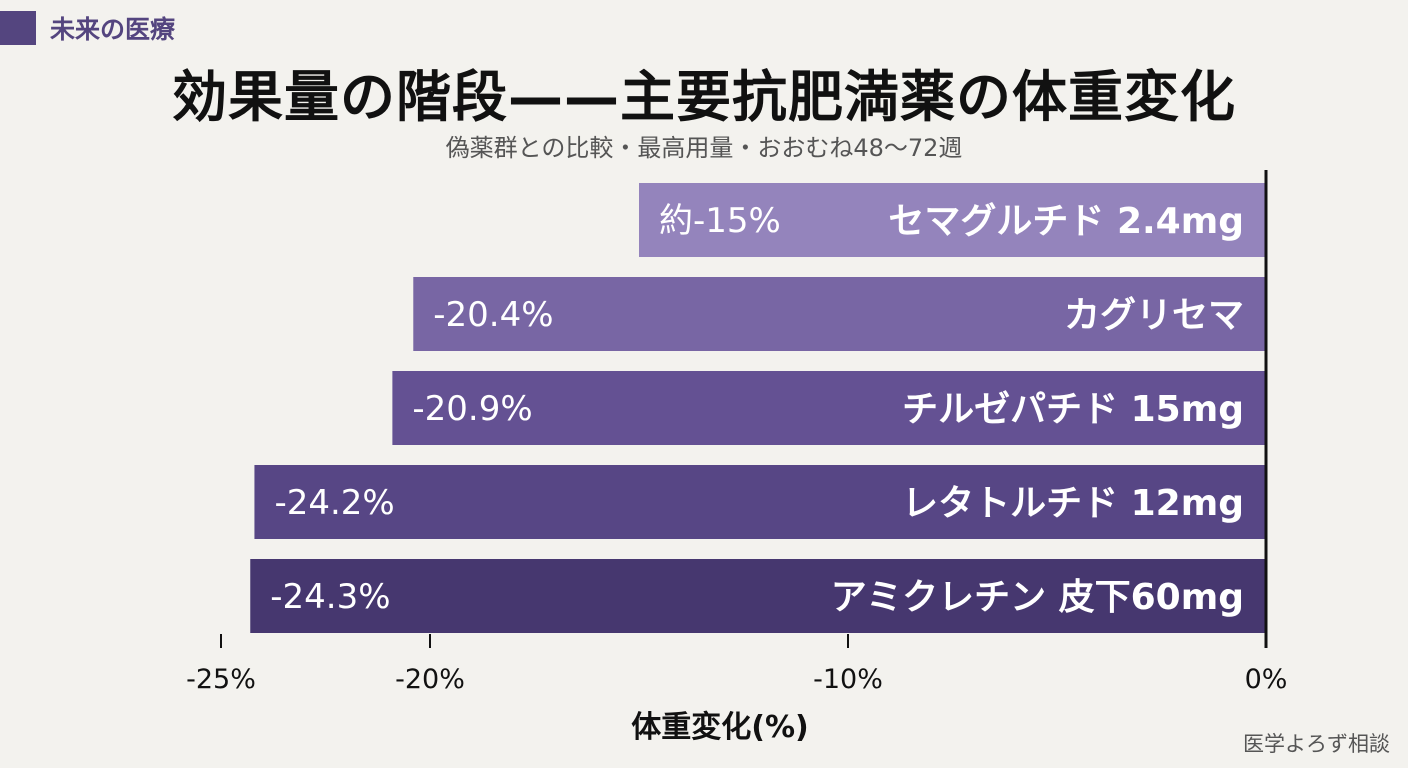 The image size is (1408, 768). I want to click on bar-value-label: -24.2%, so click(334, 503).